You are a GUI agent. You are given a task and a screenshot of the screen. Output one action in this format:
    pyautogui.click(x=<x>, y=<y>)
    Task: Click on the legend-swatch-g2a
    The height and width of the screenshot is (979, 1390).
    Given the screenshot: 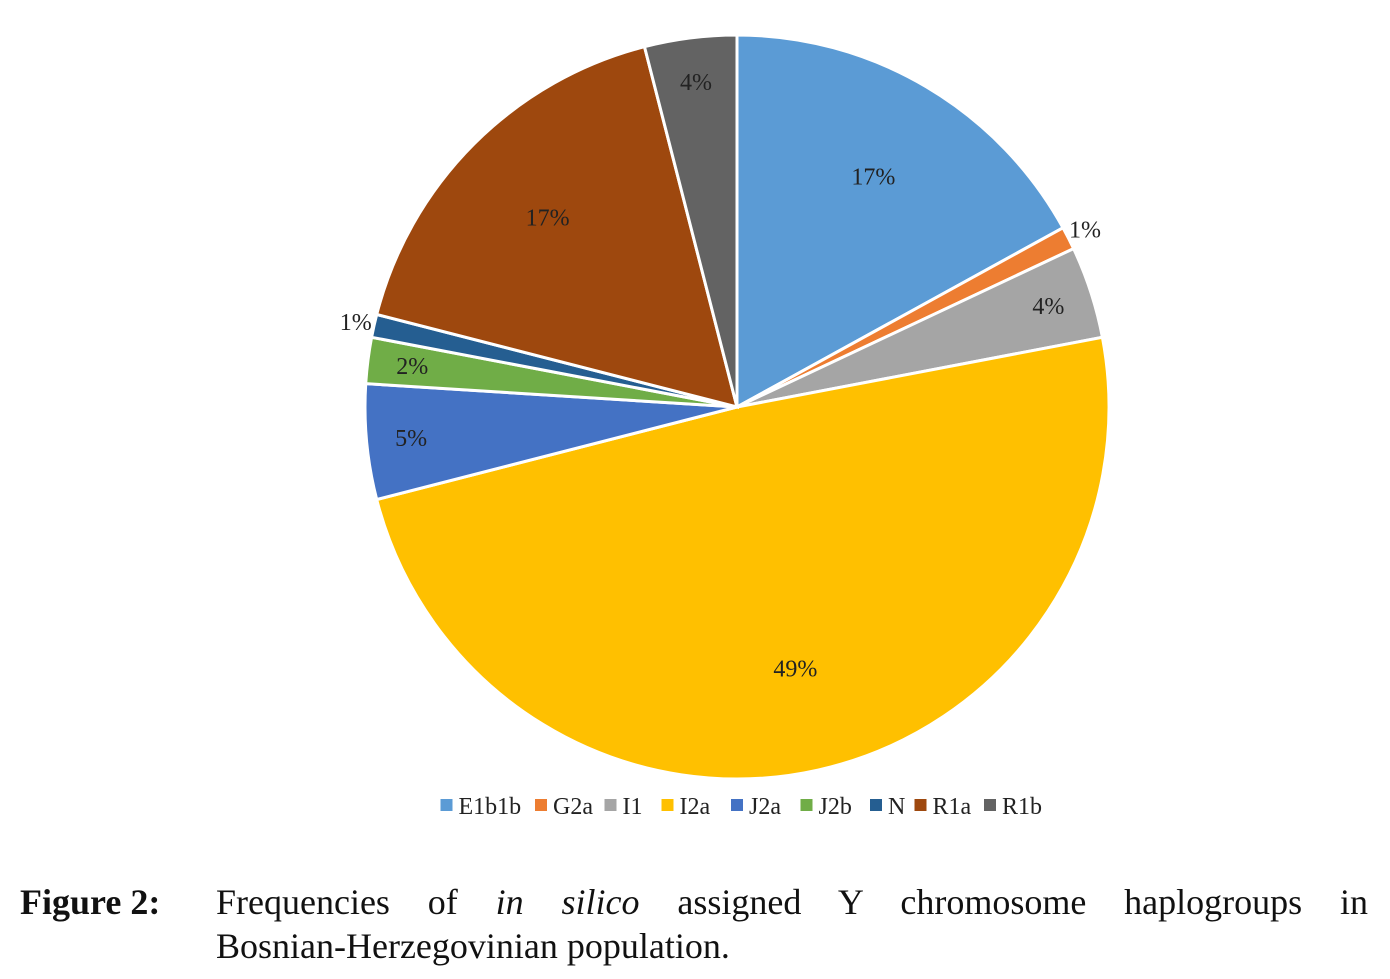 What is the action you would take?
    pyautogui.click(x=541, y=805)
    